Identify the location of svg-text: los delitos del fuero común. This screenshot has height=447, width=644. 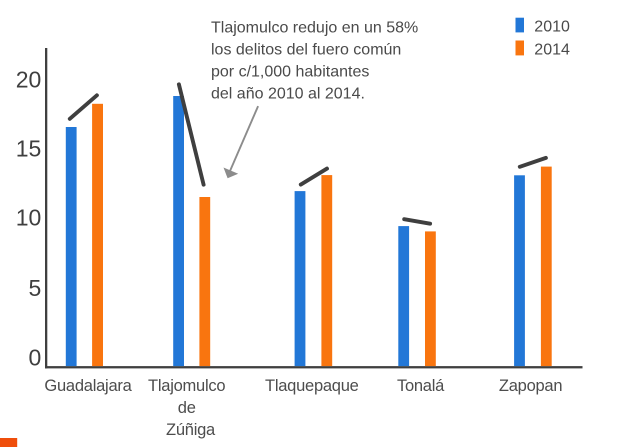
(306, 49).